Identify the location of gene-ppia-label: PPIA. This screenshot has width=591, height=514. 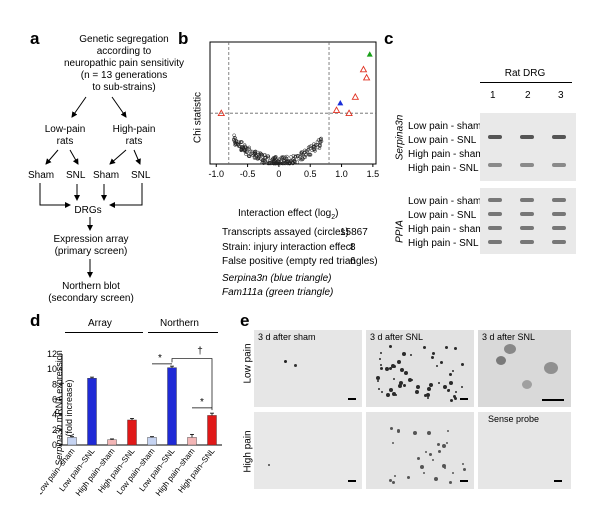
(400, 231).